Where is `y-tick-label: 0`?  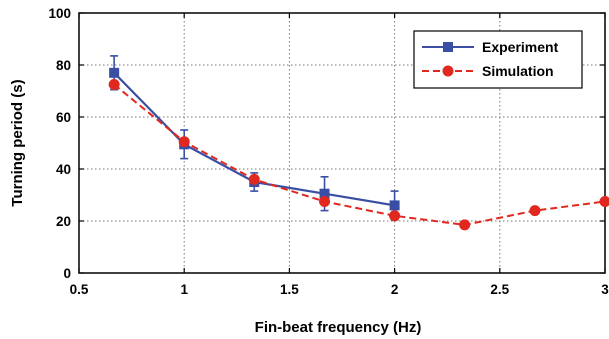 y-tick-label: 0 is located at coordinates (67, 273).